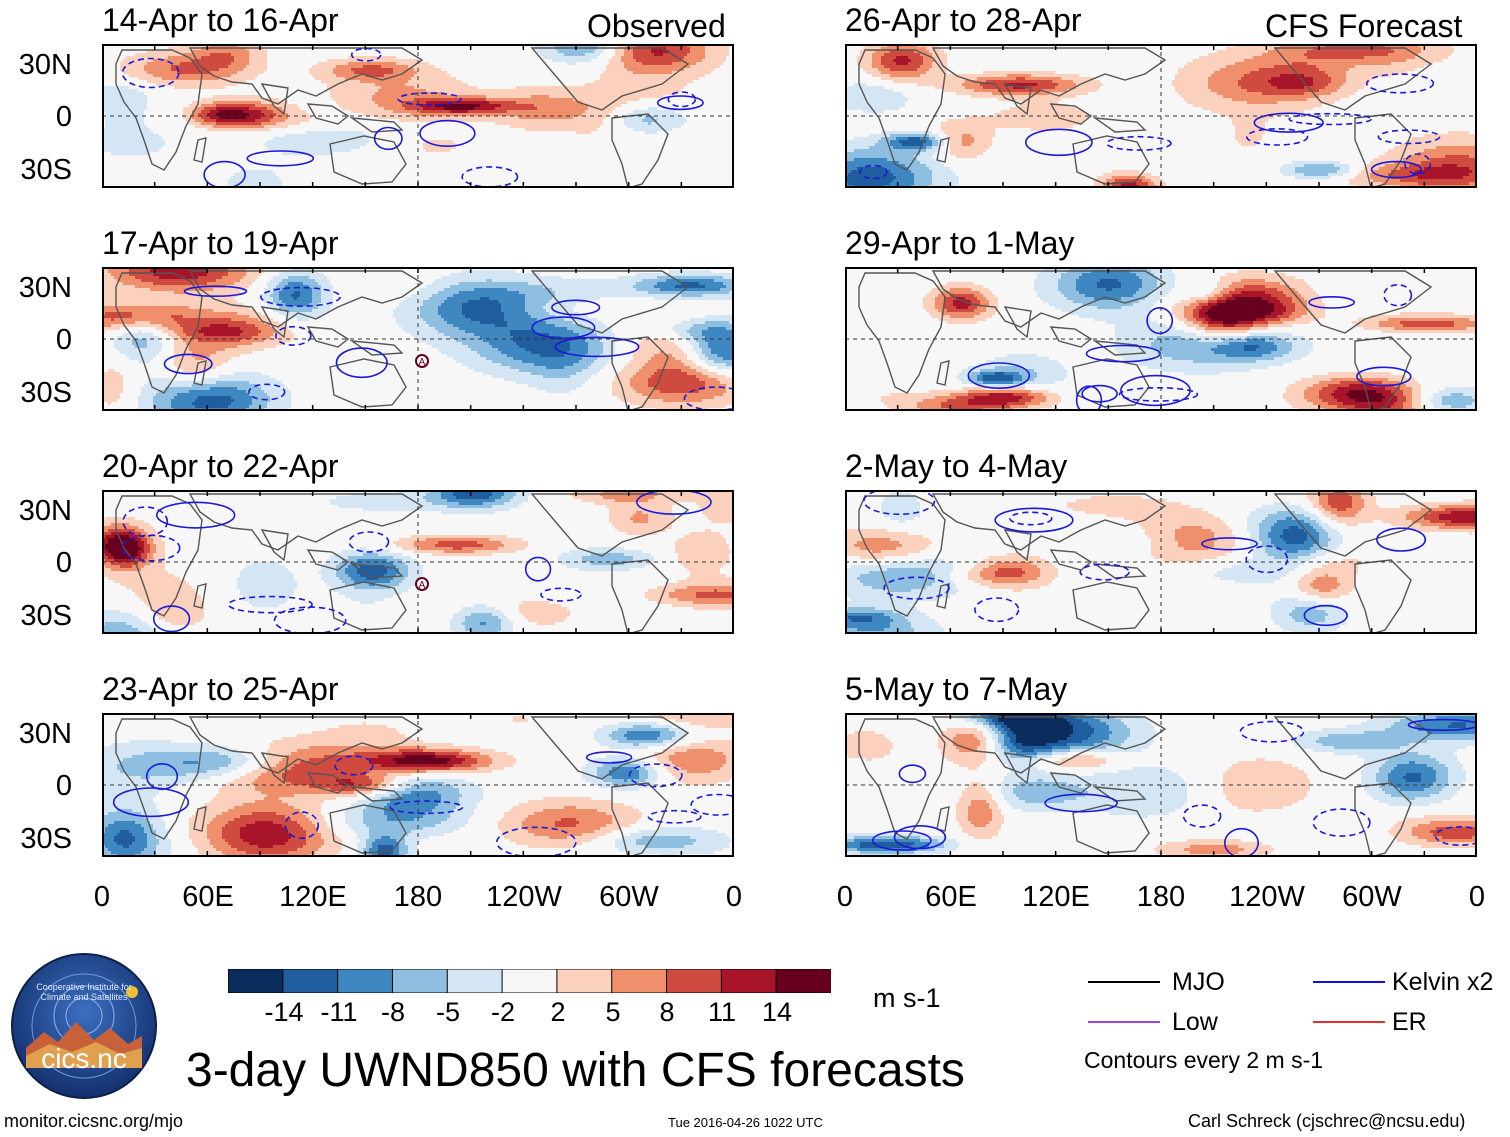  I want to click on observed-period-3: 20-Apr to 22-Apr, so click(220, 466).